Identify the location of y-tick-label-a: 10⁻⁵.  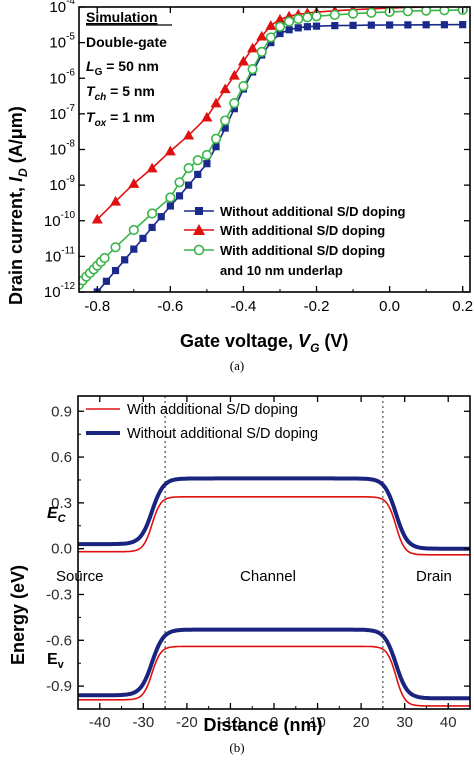
(62, 42).